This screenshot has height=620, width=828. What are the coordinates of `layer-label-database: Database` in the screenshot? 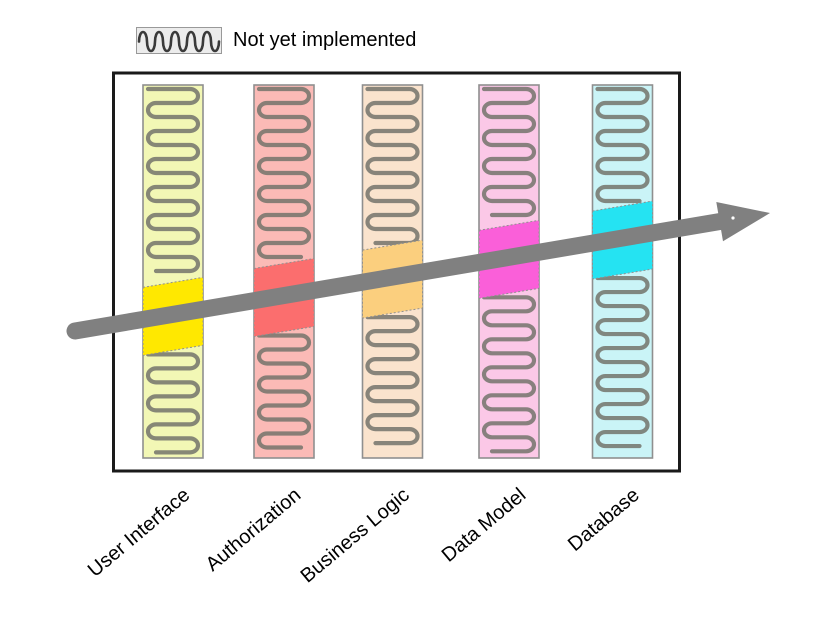 It's located at (604, 520).